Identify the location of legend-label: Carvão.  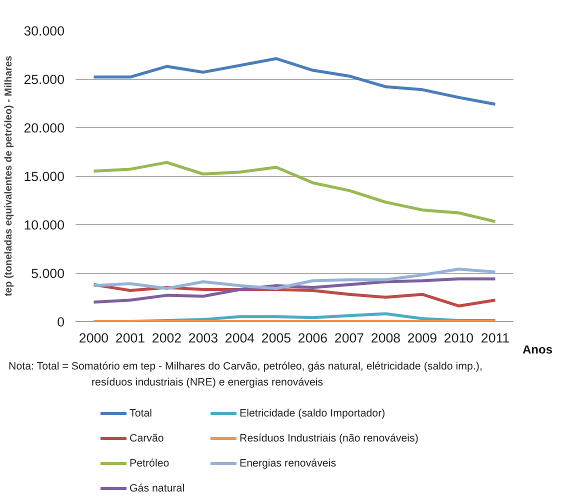
(147, 438).